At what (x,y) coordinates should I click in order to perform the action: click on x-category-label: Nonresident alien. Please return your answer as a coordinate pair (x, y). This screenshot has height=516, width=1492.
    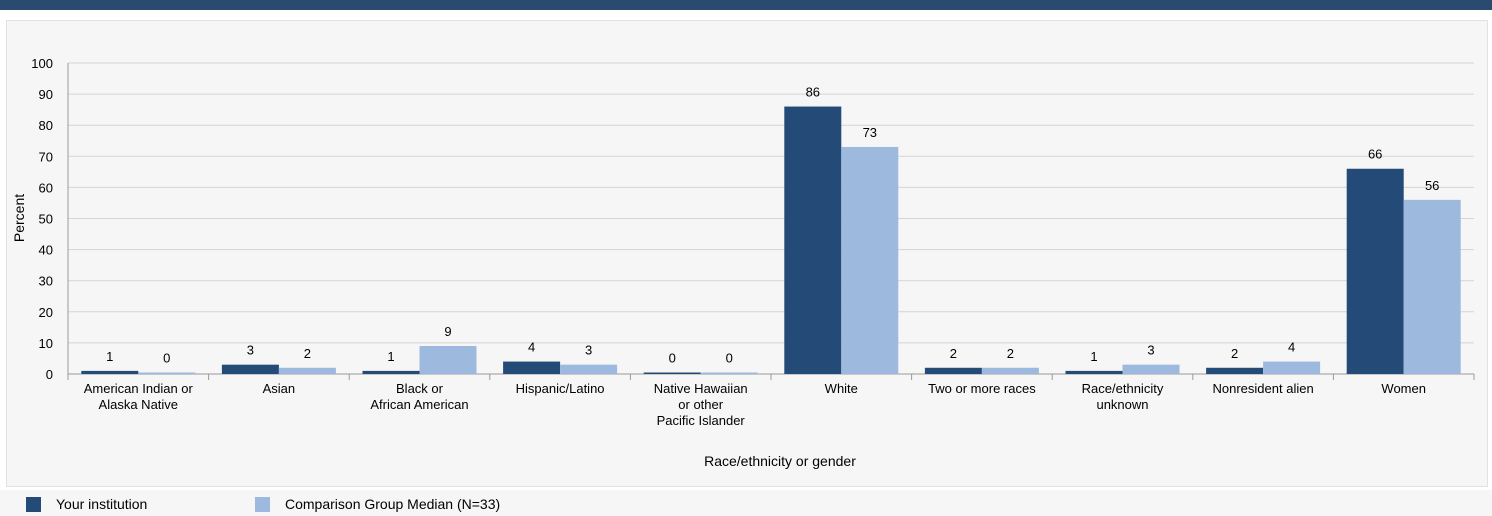
    Looking at the image, I should click on (1263, 388).